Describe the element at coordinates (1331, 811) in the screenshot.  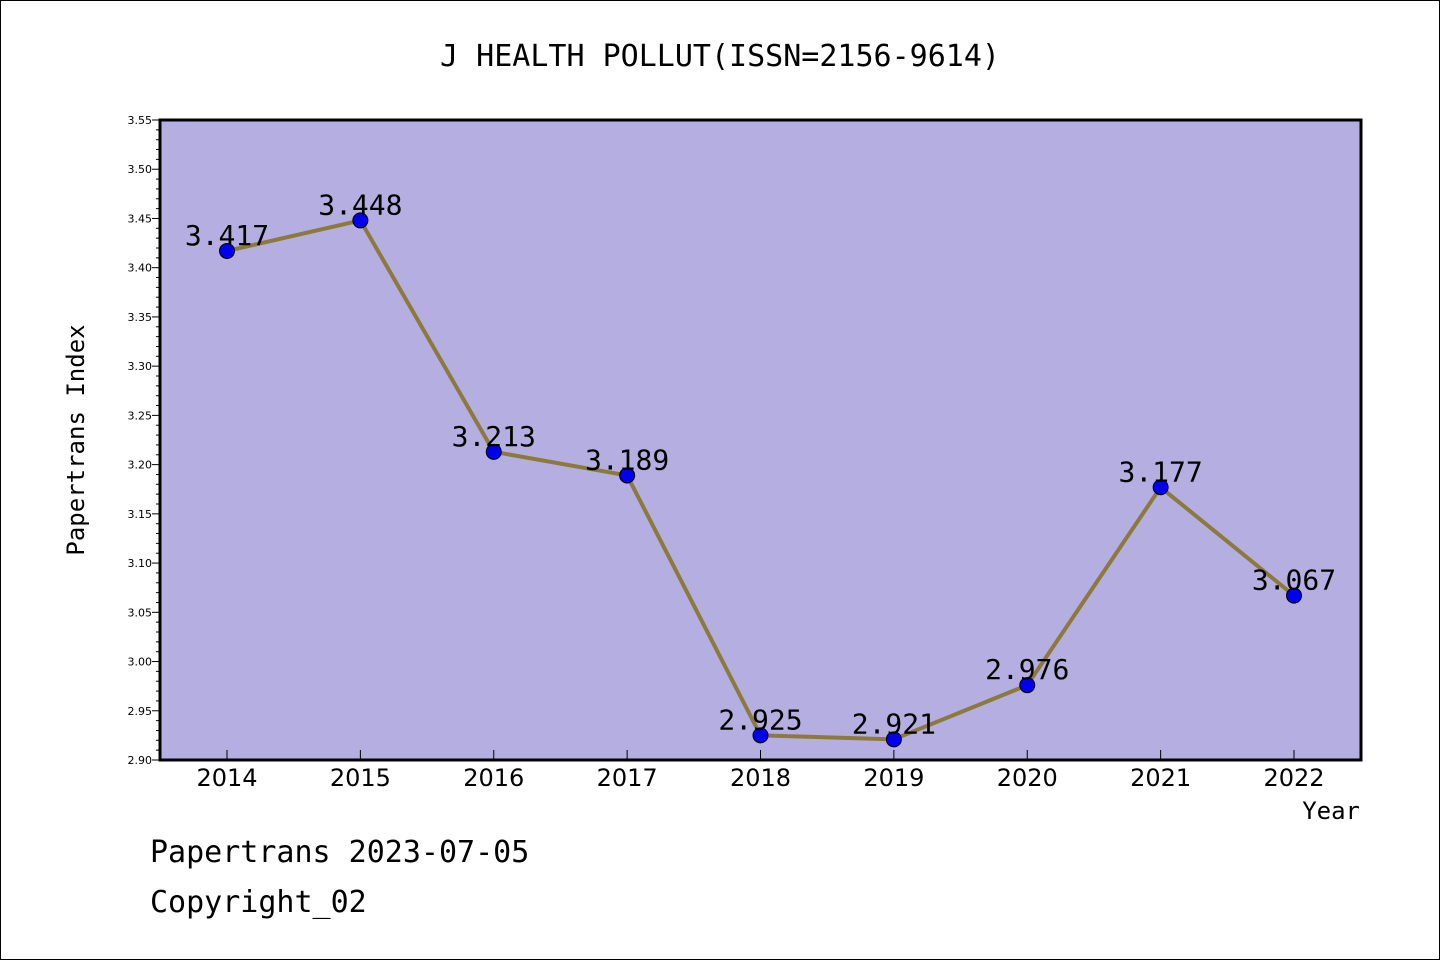
I see `x-axis-label: Year` at that location.